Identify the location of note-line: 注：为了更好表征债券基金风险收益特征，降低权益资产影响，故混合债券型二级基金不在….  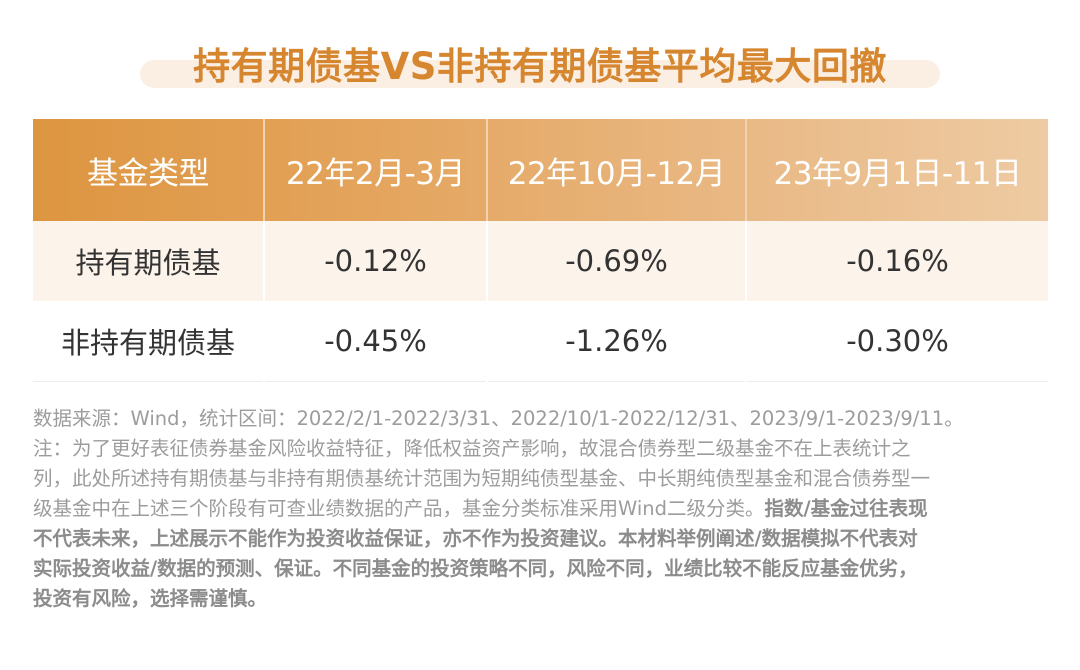
(472, 448).